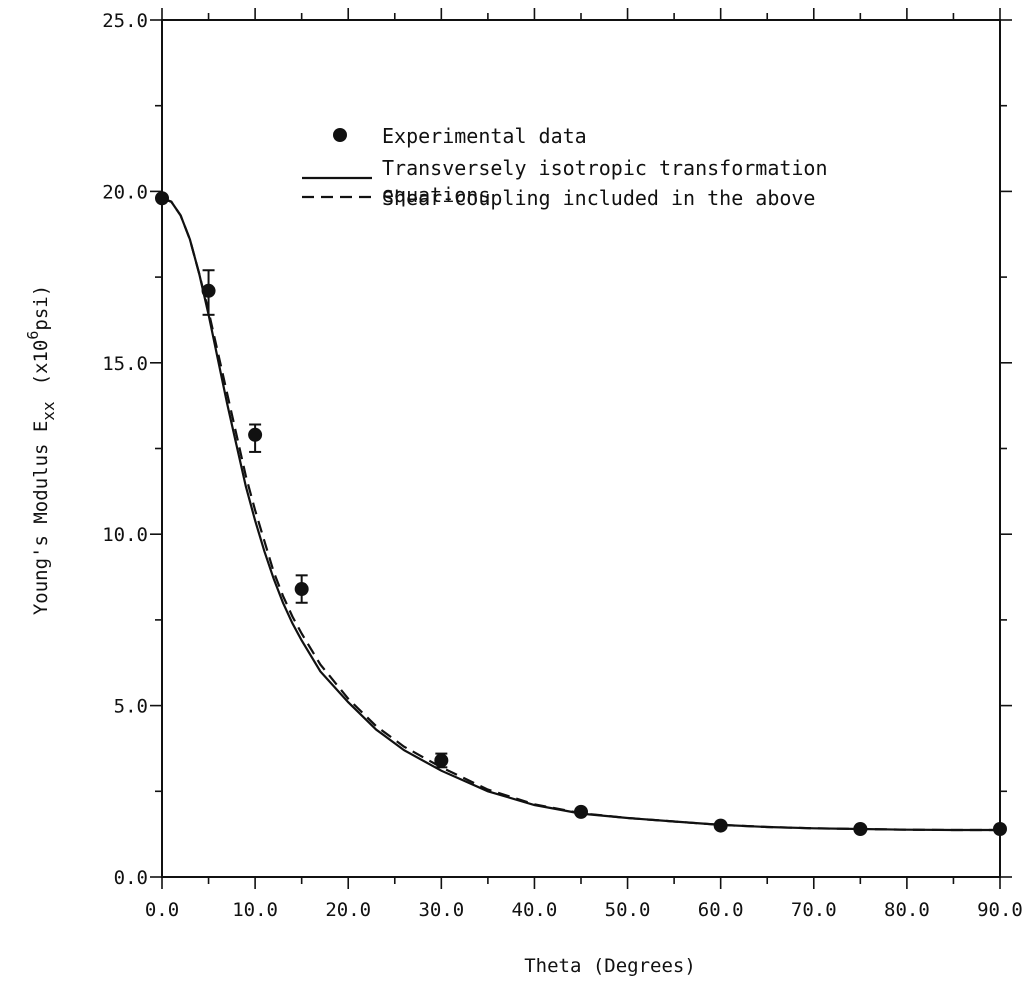 The height and width of the screenshot is (988, 1024). Describe the element at coordinates (131, 878) in the screenshot. I see `y-tick-label: 0.0` at that location.